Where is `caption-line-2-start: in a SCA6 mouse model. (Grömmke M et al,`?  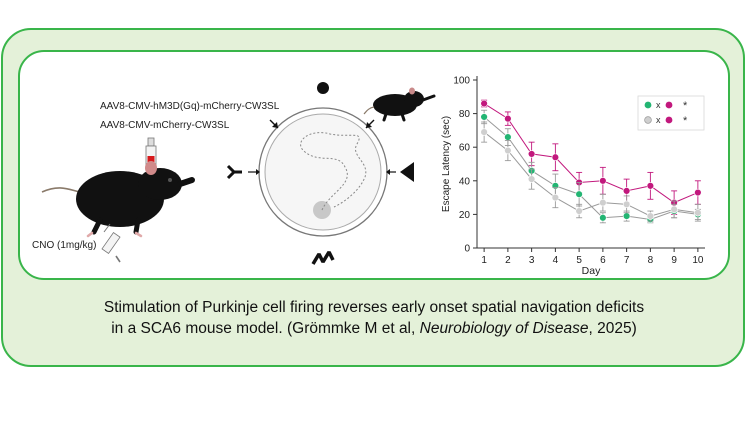
caption-line-2-start: in a SCA6 mouse model. (Grömmke M et al, is located at coordinates (265, 328).